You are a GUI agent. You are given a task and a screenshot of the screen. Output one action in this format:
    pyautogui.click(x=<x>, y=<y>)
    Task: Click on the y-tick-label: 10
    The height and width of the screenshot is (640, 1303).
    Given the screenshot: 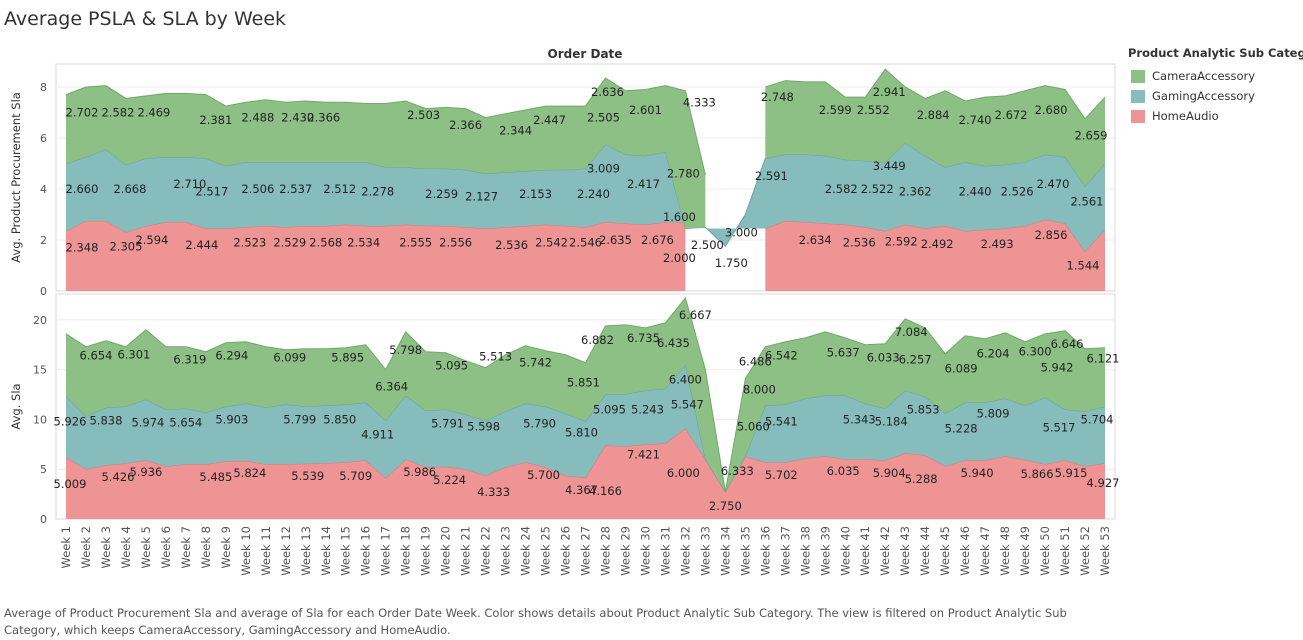 What is the action you would take?
    pyautogui.click(x=40, y=419)
    